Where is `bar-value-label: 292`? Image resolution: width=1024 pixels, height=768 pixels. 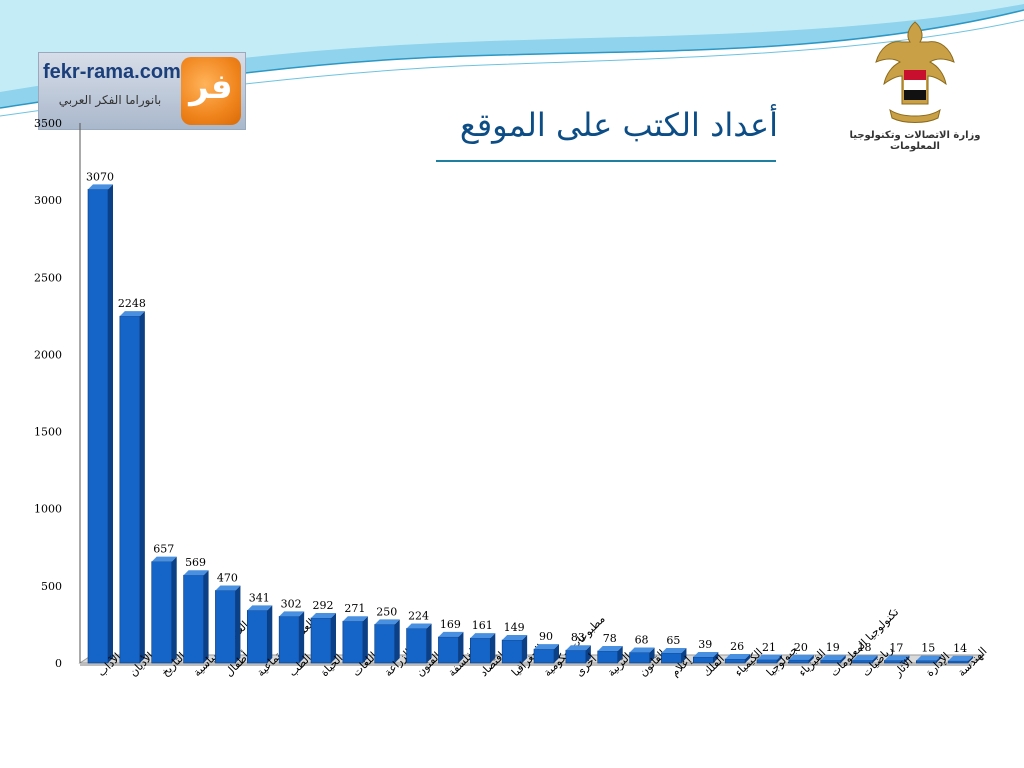
bar-value-label: 292 is located at coordinates (323, 605).